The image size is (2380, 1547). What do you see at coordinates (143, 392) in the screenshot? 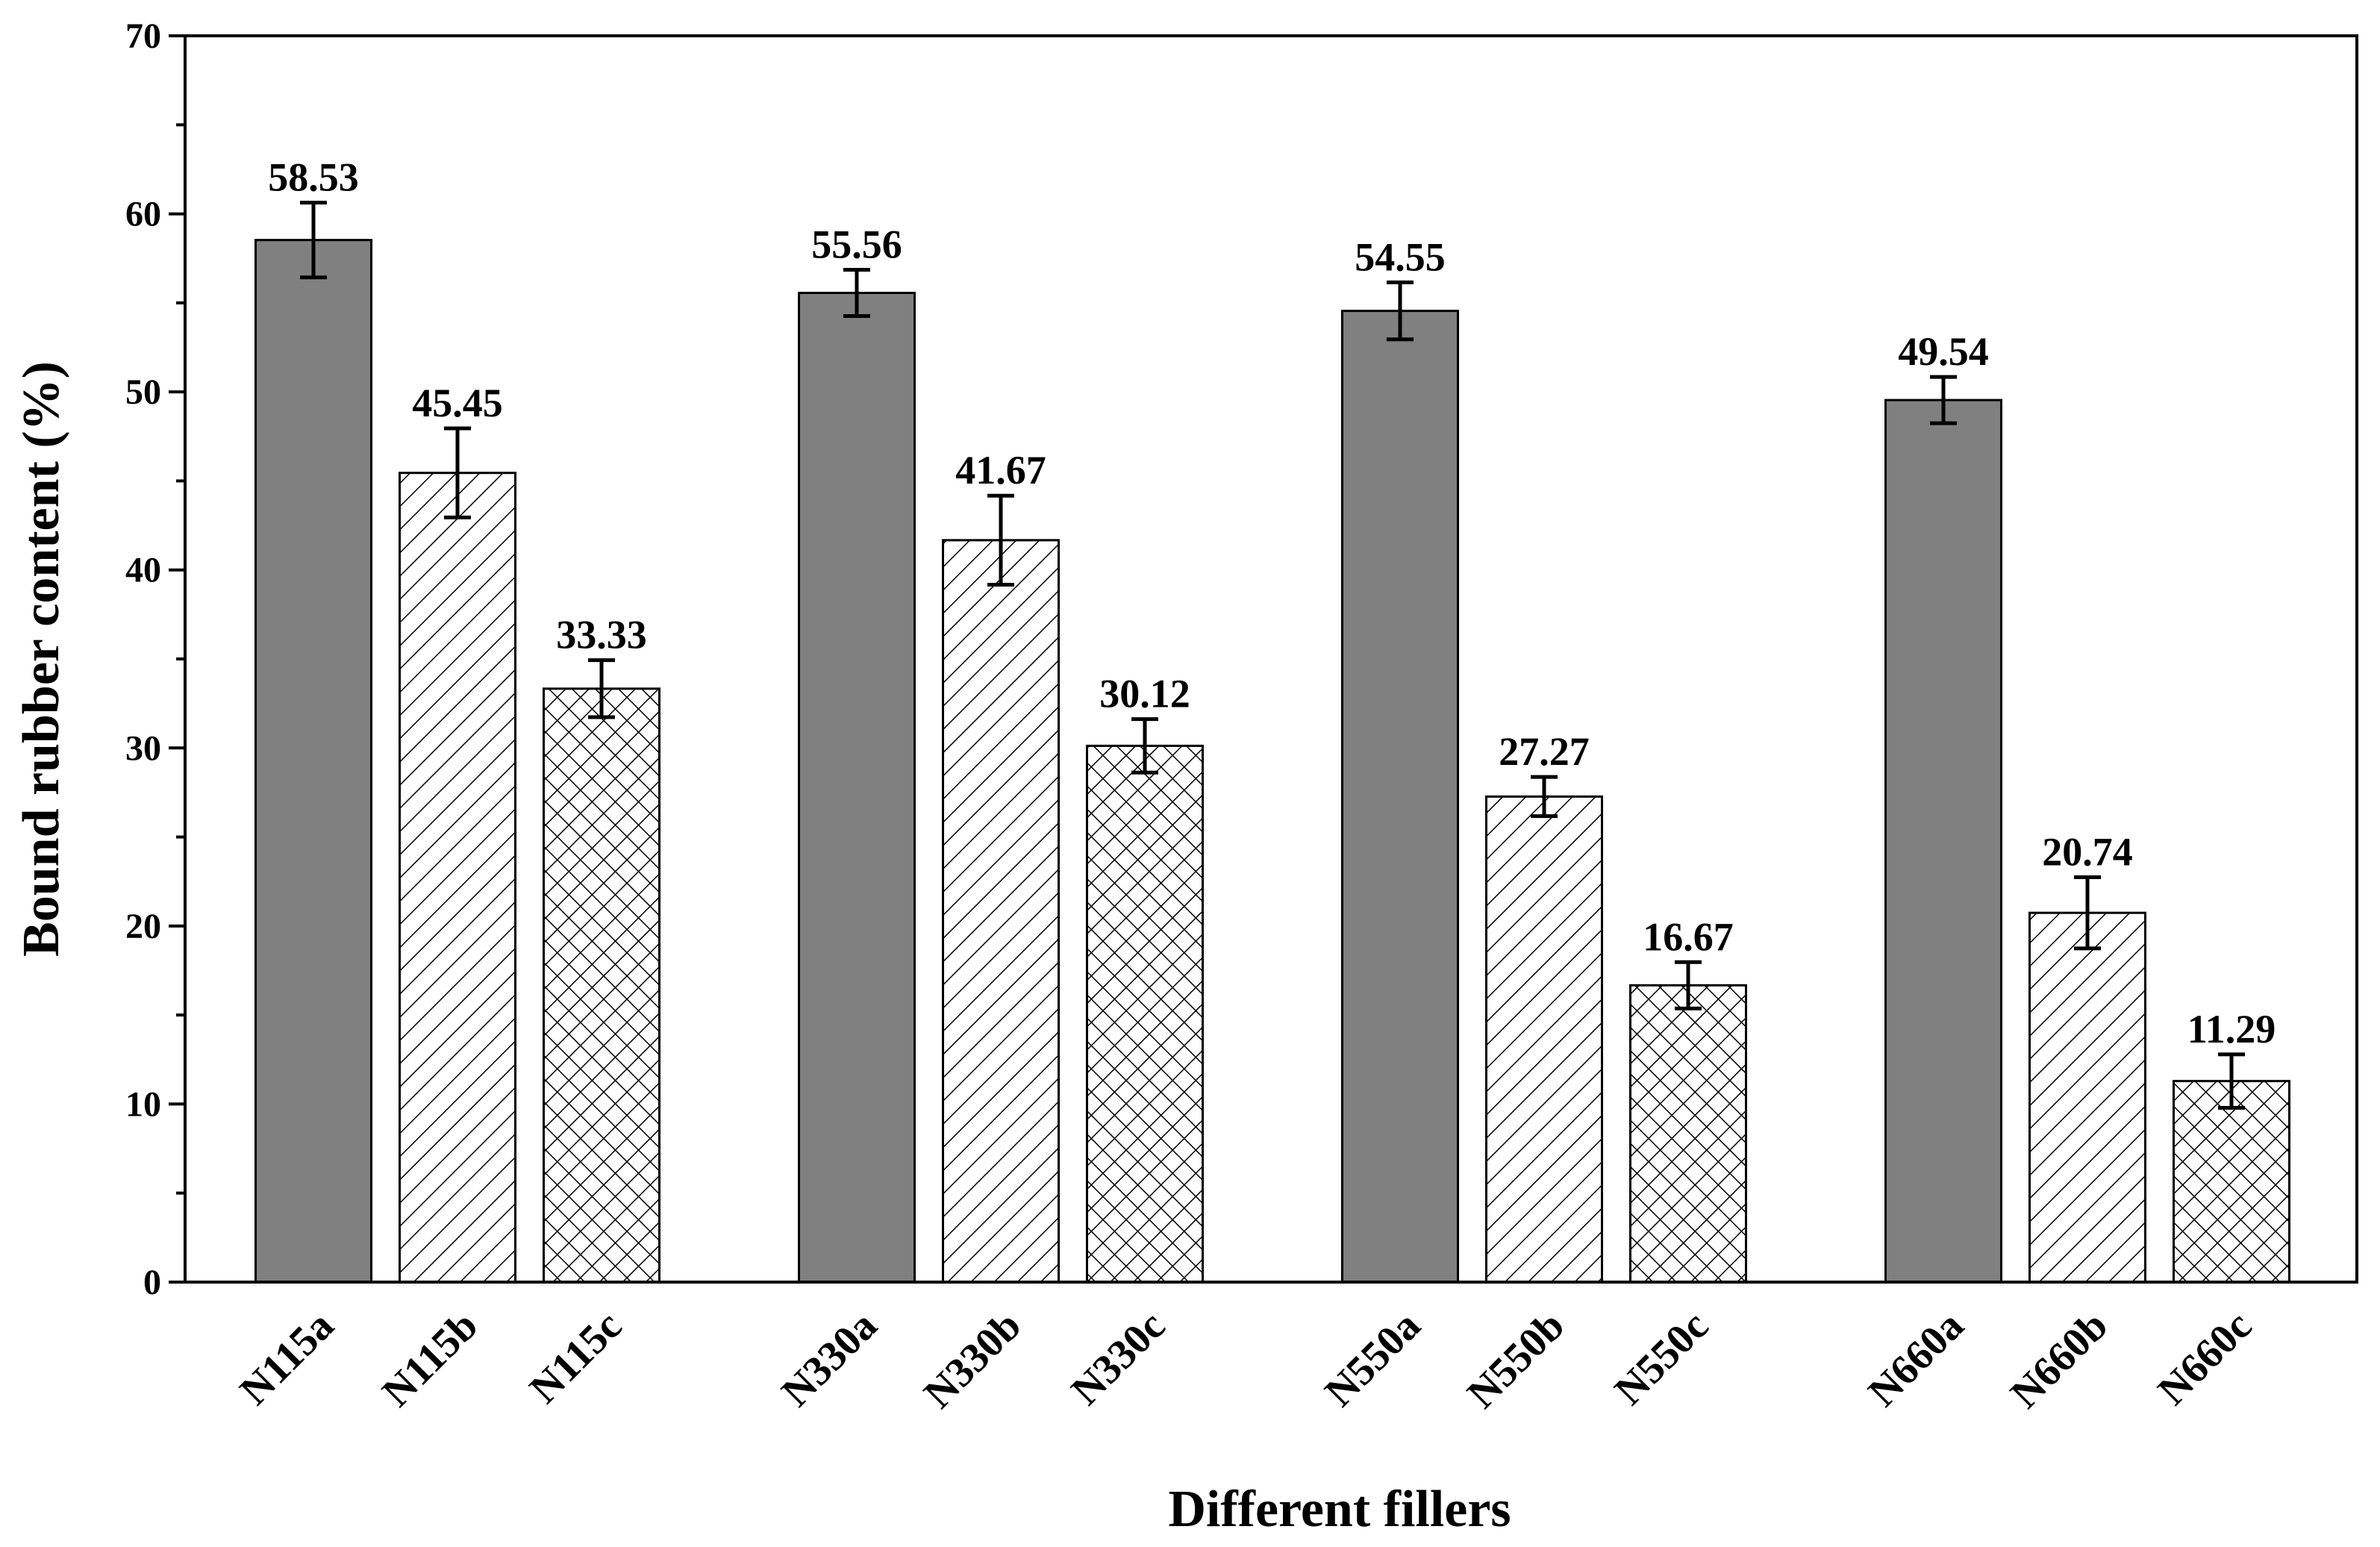
I see `y-tick-label: 50` at bounding box center [143, 392].